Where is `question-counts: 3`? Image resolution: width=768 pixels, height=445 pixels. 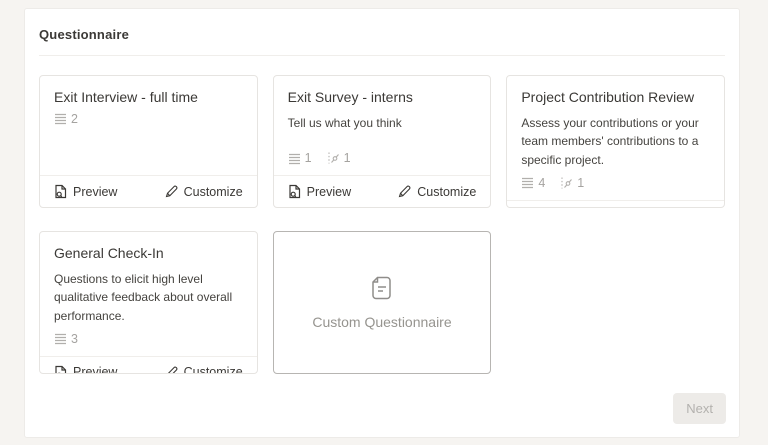
question-counts: 3 is located at coordinates (148, 339).